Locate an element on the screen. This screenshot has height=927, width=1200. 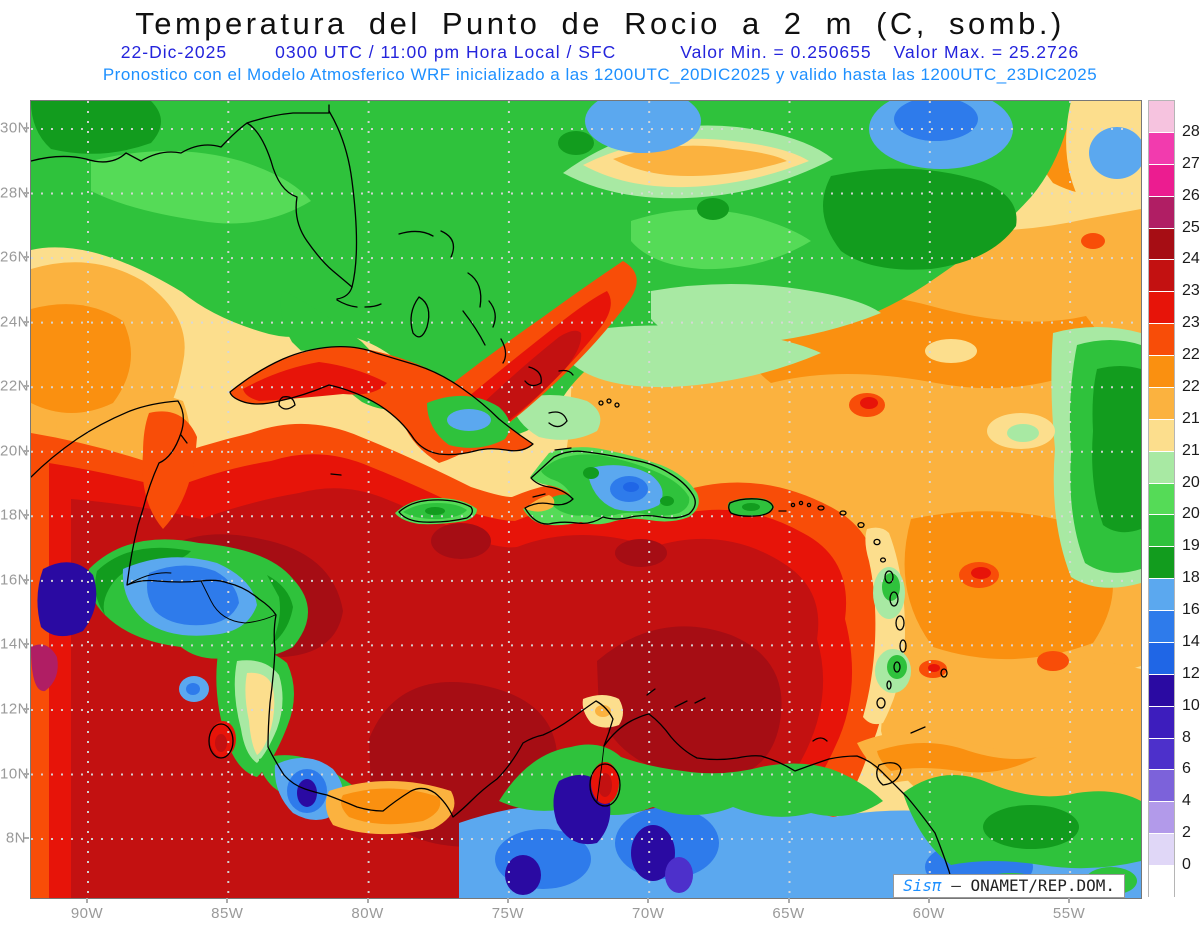
lat-tick-label: 24N is located at coordinates (15, 322).